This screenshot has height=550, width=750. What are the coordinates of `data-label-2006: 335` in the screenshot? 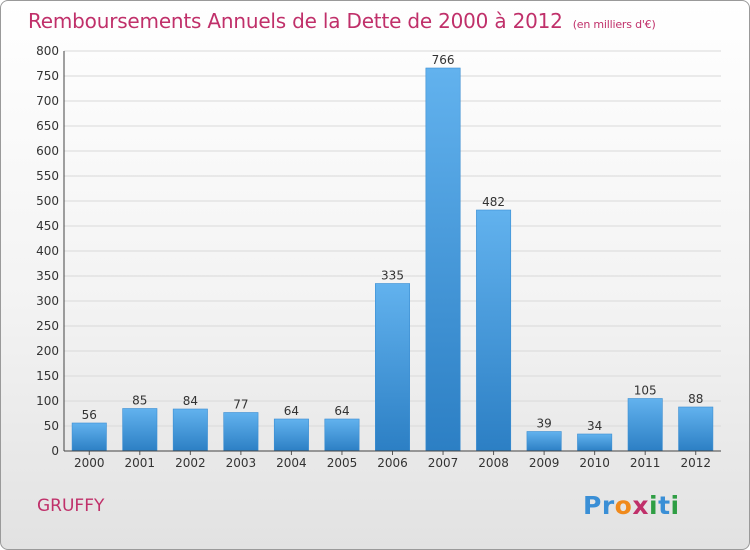 It's located at (392, 276).